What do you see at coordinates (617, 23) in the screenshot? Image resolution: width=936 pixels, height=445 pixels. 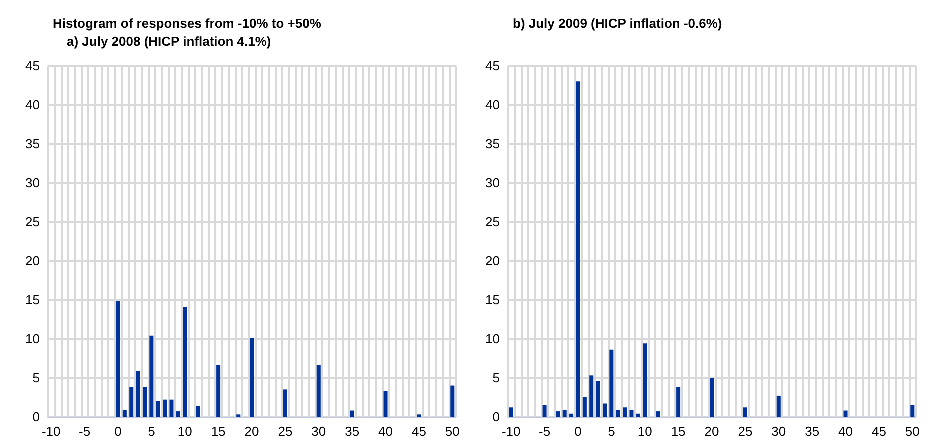 I see `chart-title: b) July 2009 (HICP inflation -0.6%)` at bounding box center [617, 23].